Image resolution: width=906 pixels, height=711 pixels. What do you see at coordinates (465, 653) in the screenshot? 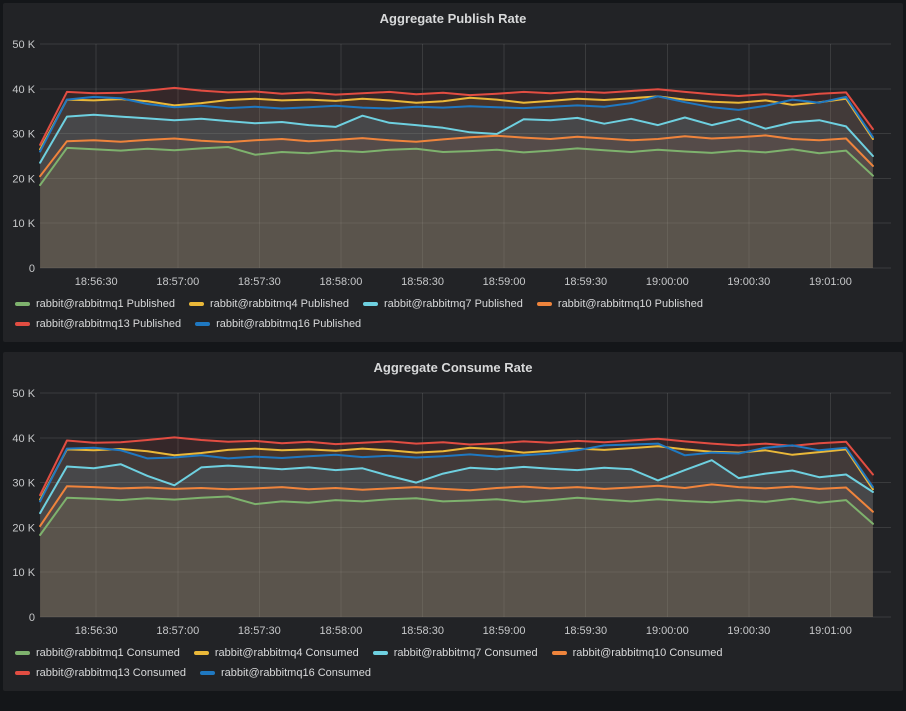
I see `legend-label: rabbit@rabbitmq7 Consumed` at bounding box center [465, 653].